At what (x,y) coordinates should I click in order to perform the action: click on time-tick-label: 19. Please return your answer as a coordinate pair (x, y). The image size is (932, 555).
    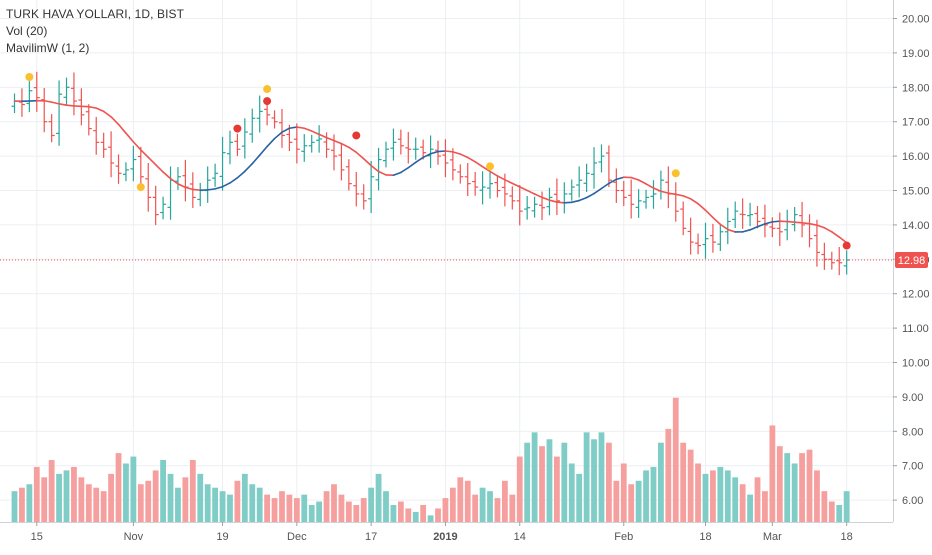
    Looking at the image, I should click on (222, 537).